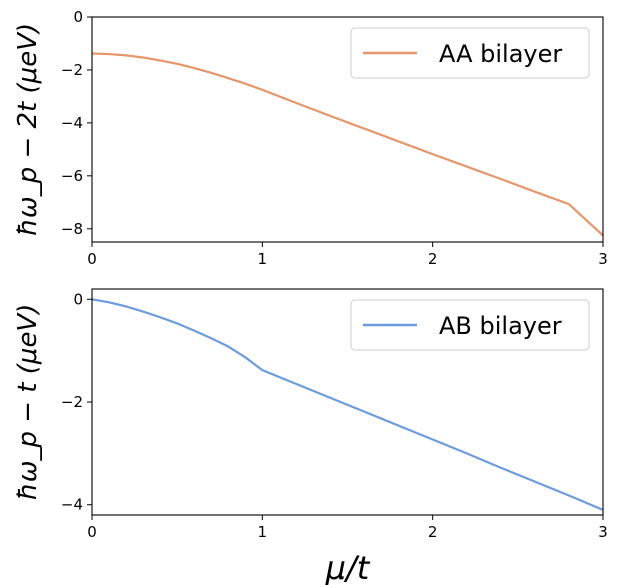 The width and height of the screenshot is (618, 585). I want to click on y-tick-label: −6, so click(72, 176).